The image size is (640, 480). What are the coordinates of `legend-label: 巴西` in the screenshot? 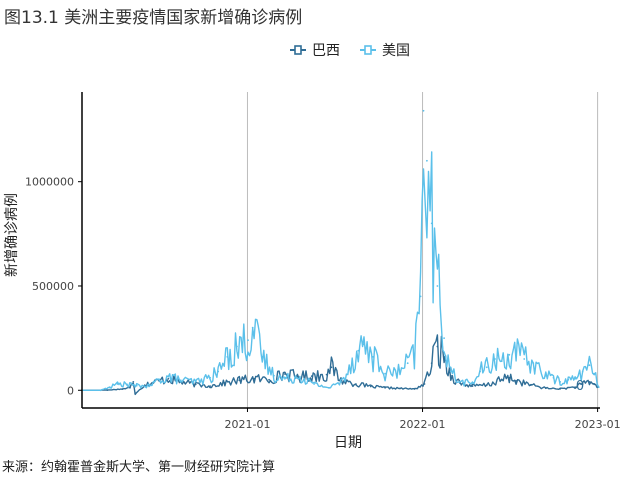 It's located at (326, 51).